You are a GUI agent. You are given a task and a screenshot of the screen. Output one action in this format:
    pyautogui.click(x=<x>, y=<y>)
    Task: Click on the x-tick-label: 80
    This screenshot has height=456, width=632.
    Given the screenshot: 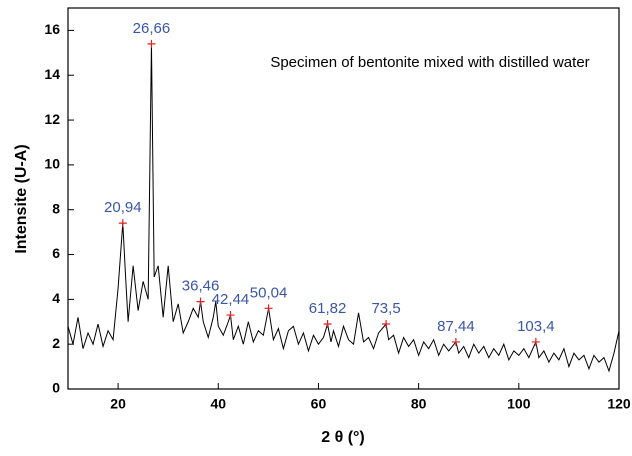 What is the action you would take?
    pyautogui.click(x=419, y=404)
    